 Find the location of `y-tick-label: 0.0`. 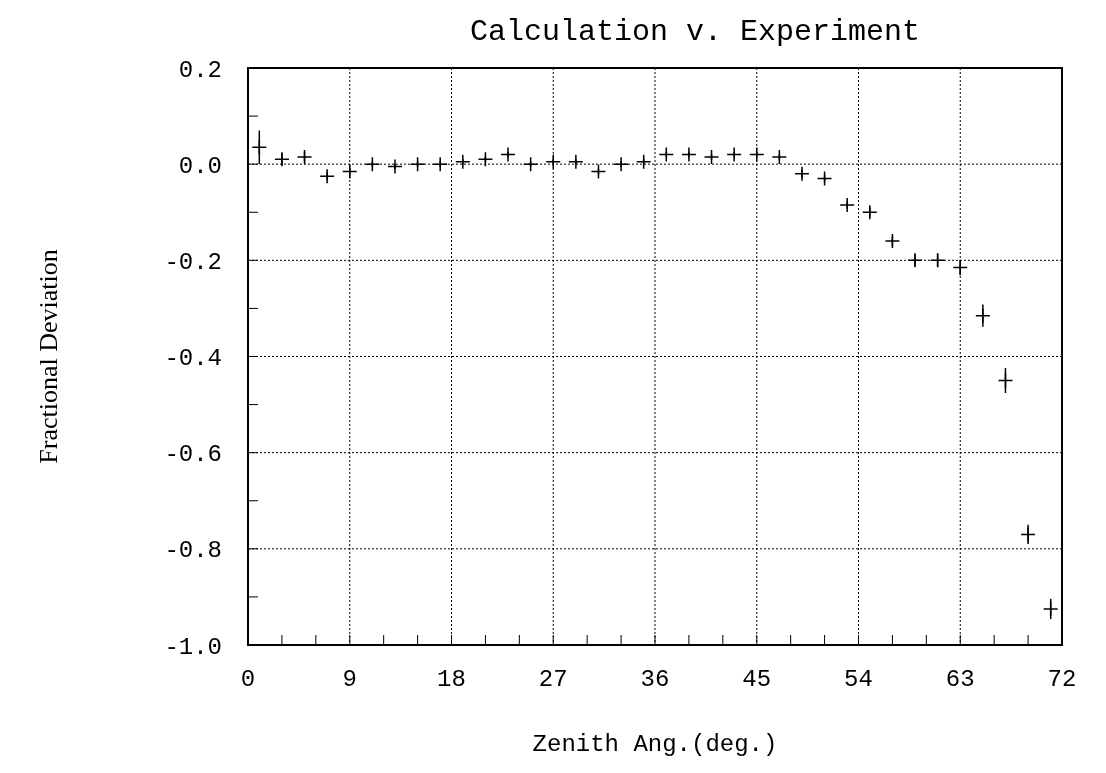

y-tick-label: 0.0 is located at coordinates (200, 166).